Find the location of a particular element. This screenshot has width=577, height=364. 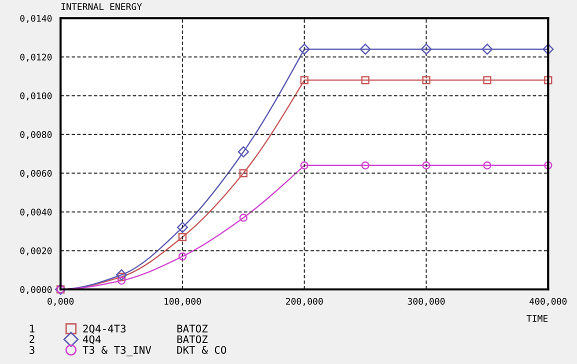

x-axis-title: TIME is located at coordinates (537, 318).